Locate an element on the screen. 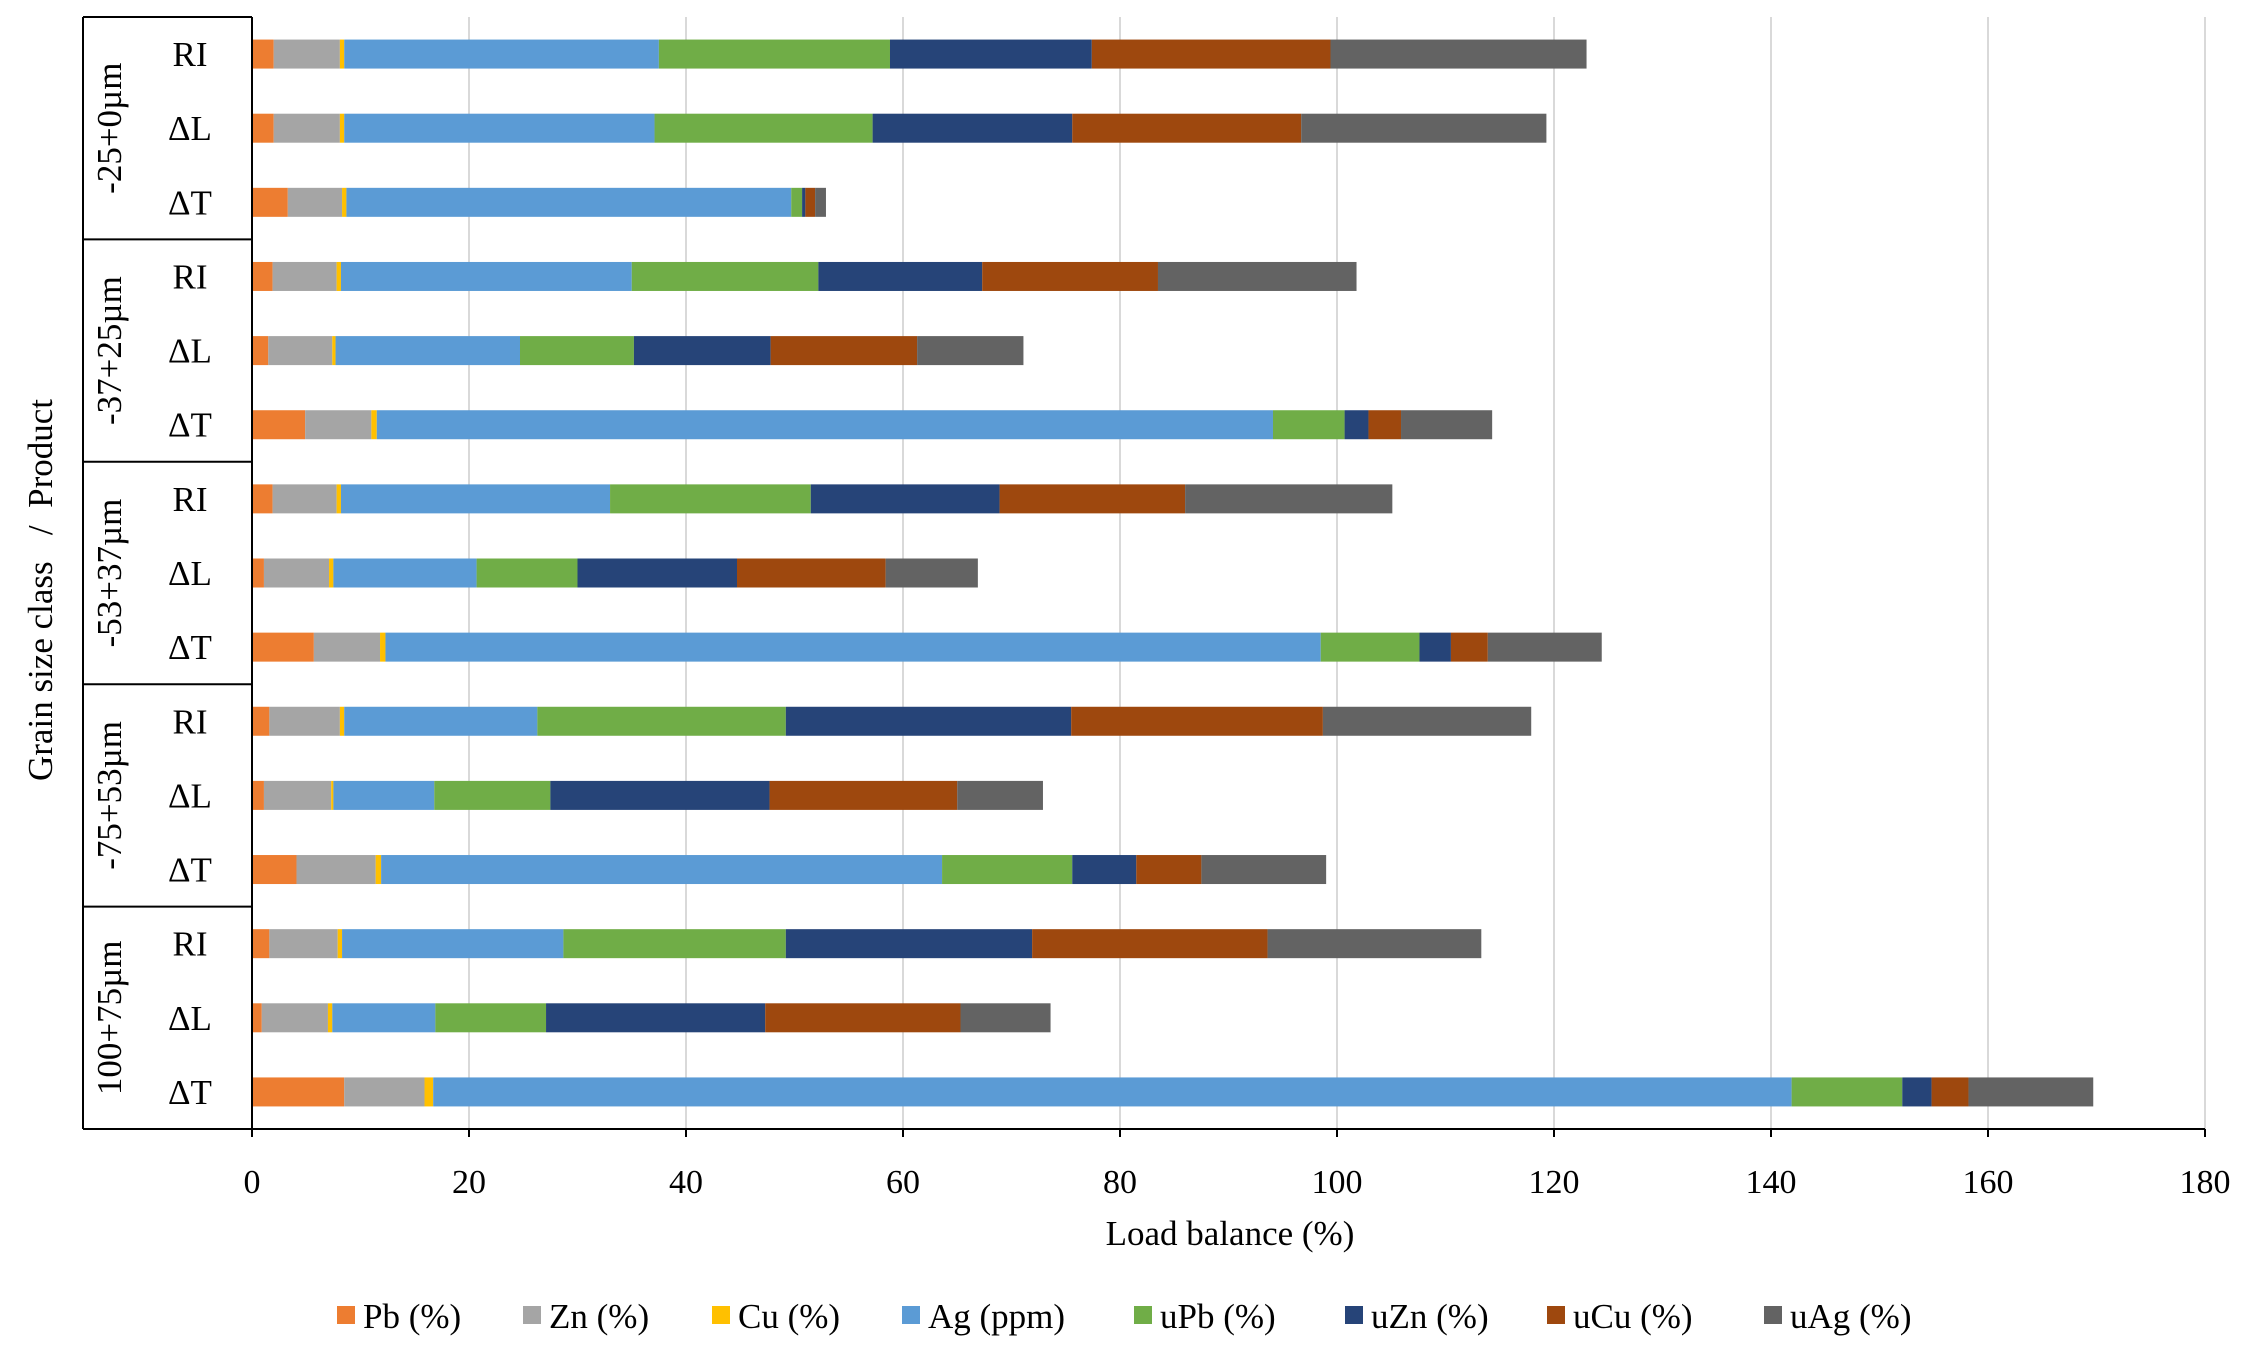 This screenshot has width=2248, height=1357. x-tick-label: 60 is located at coordinates (903, 1182).